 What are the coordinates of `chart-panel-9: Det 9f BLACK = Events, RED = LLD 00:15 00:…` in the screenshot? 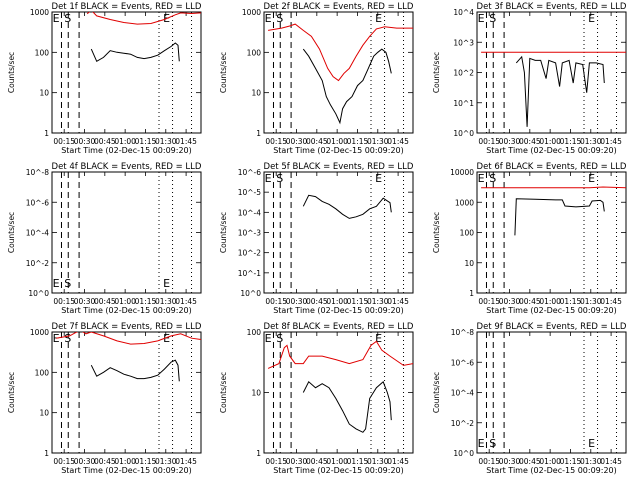 It's located at (529, 398).